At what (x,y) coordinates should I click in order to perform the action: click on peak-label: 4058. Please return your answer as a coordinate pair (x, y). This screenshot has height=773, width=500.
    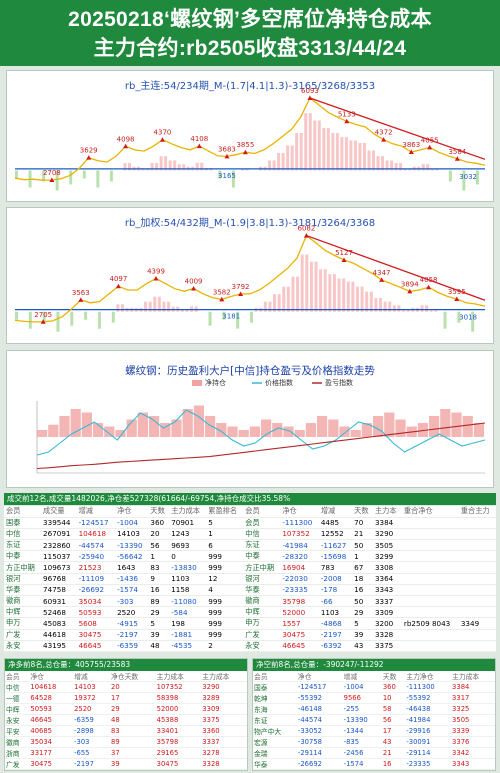
    Looking at the image, I should click on (429, 280).